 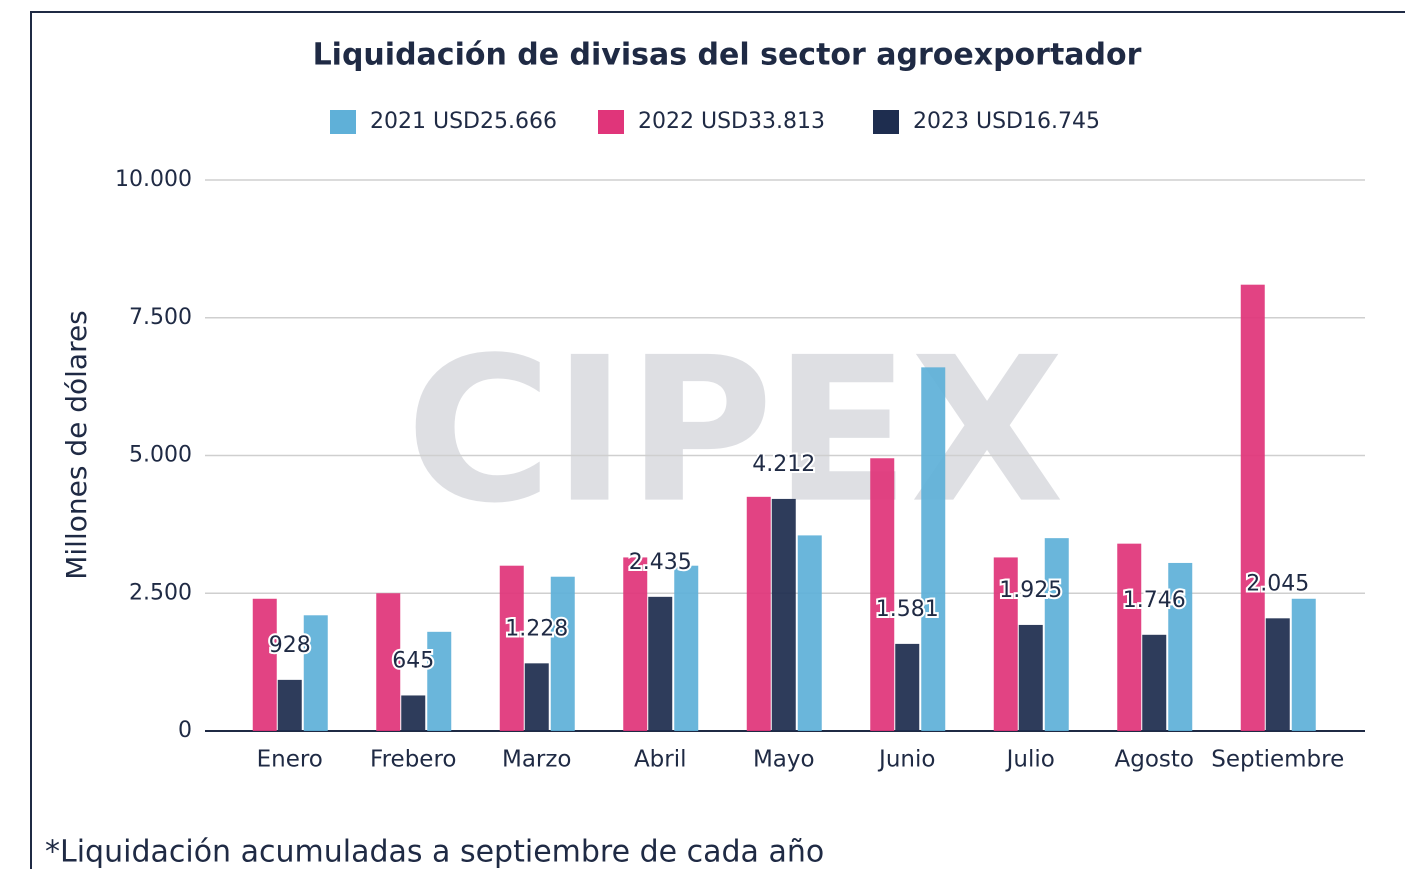 What do you see at coordinates (731, 121) in the screenshot?
I see `legend-label: 2022 USD33.813` at bounding box center [731, 121].